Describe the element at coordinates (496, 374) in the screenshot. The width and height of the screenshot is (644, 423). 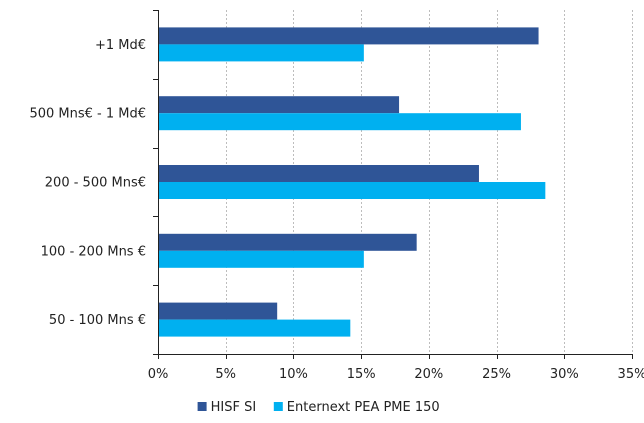
I see `x-tick-label: 25%` at that location.